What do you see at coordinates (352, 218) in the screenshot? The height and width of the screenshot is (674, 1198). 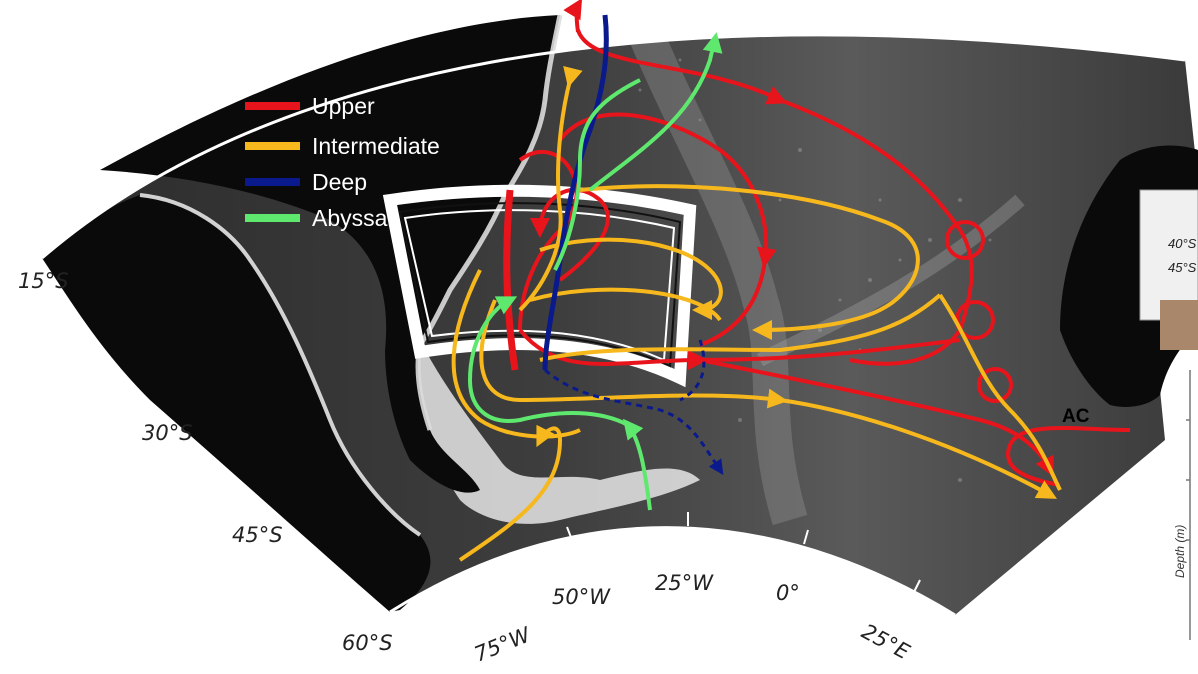 I see `legend-label-abyssal: Abyssal` at bounding box center [352, 218].